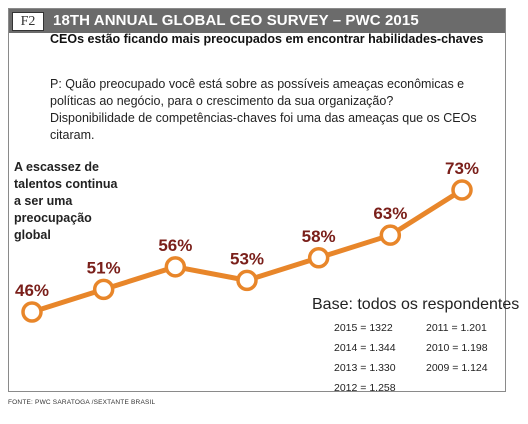  I want to click on data-label: 46%, so click(32, 290).